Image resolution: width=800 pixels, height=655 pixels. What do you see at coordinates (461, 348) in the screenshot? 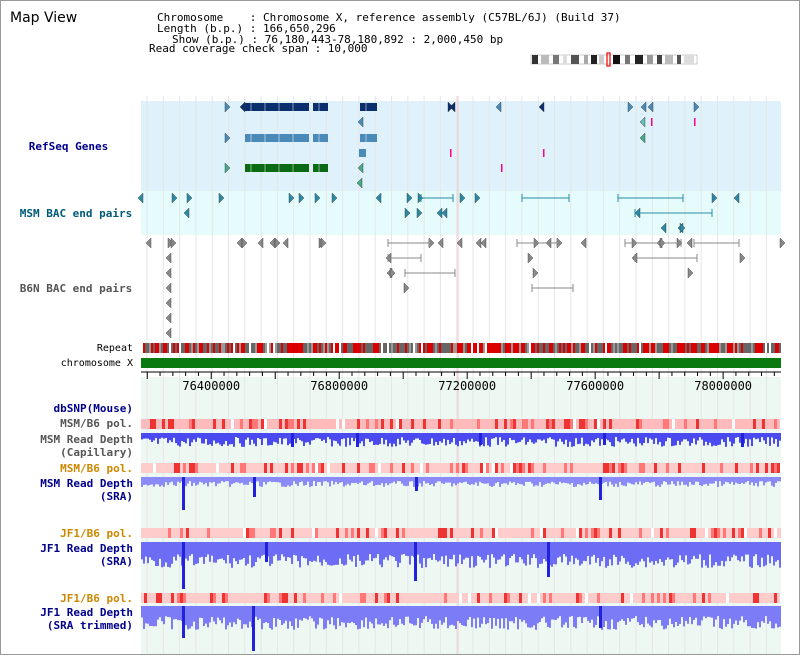
I see `repeat-track-bar` at bounding box center [461, 348].